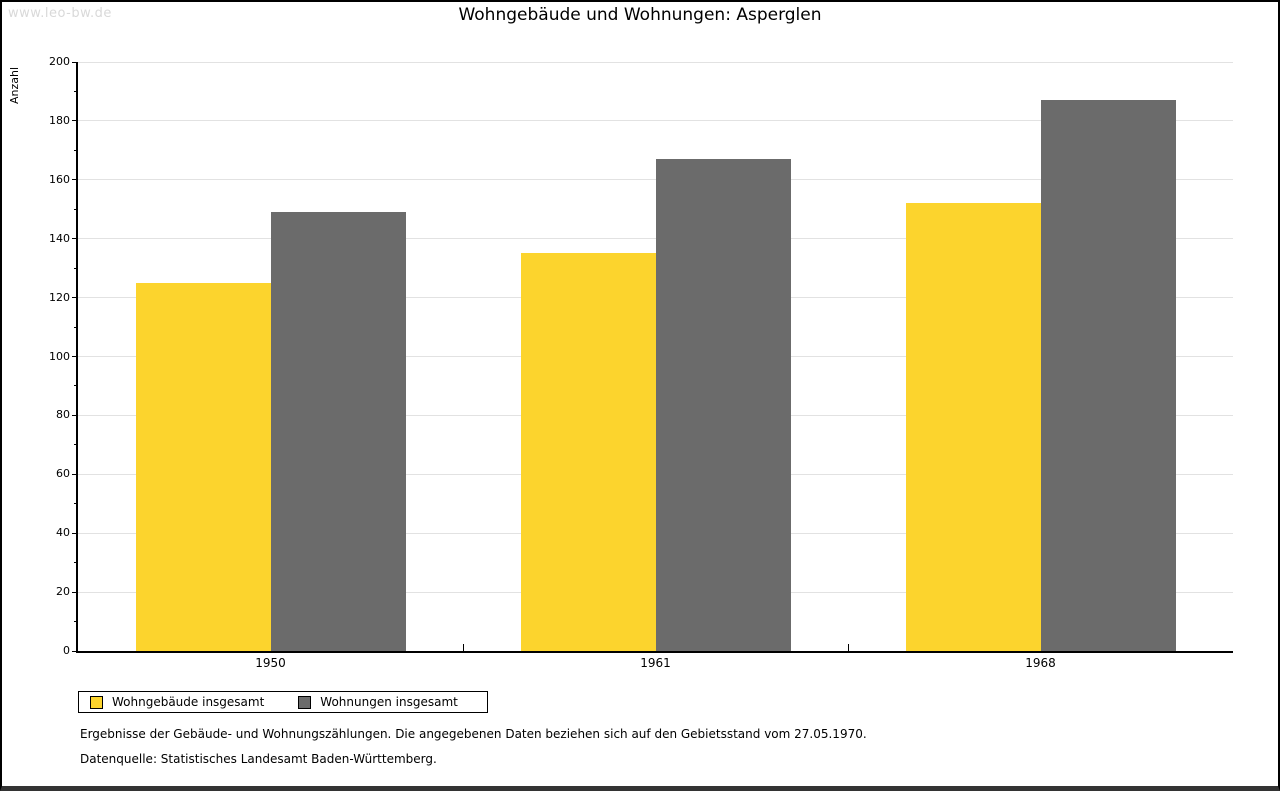  What do you see at coordinates (59, 61) in the screenshot?
I see `y-axis-tick-label: 200` at bounding box center [59, 61].